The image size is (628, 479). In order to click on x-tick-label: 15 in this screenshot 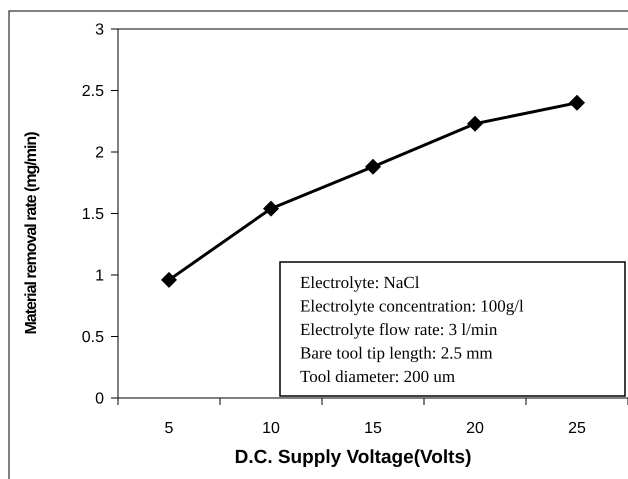, I will do `click(373, 428)`.